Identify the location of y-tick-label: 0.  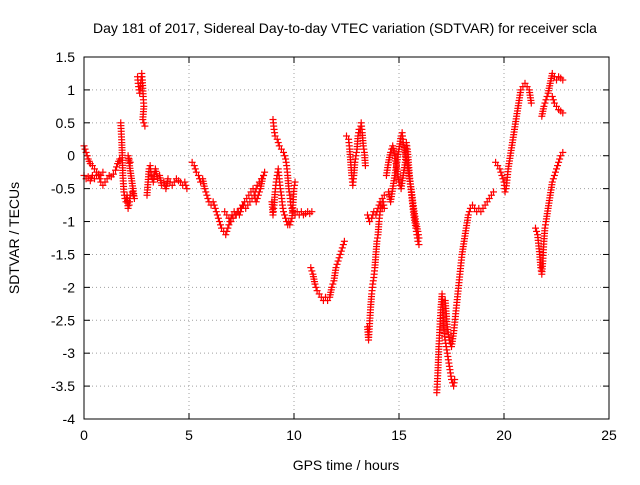
(71, 156).